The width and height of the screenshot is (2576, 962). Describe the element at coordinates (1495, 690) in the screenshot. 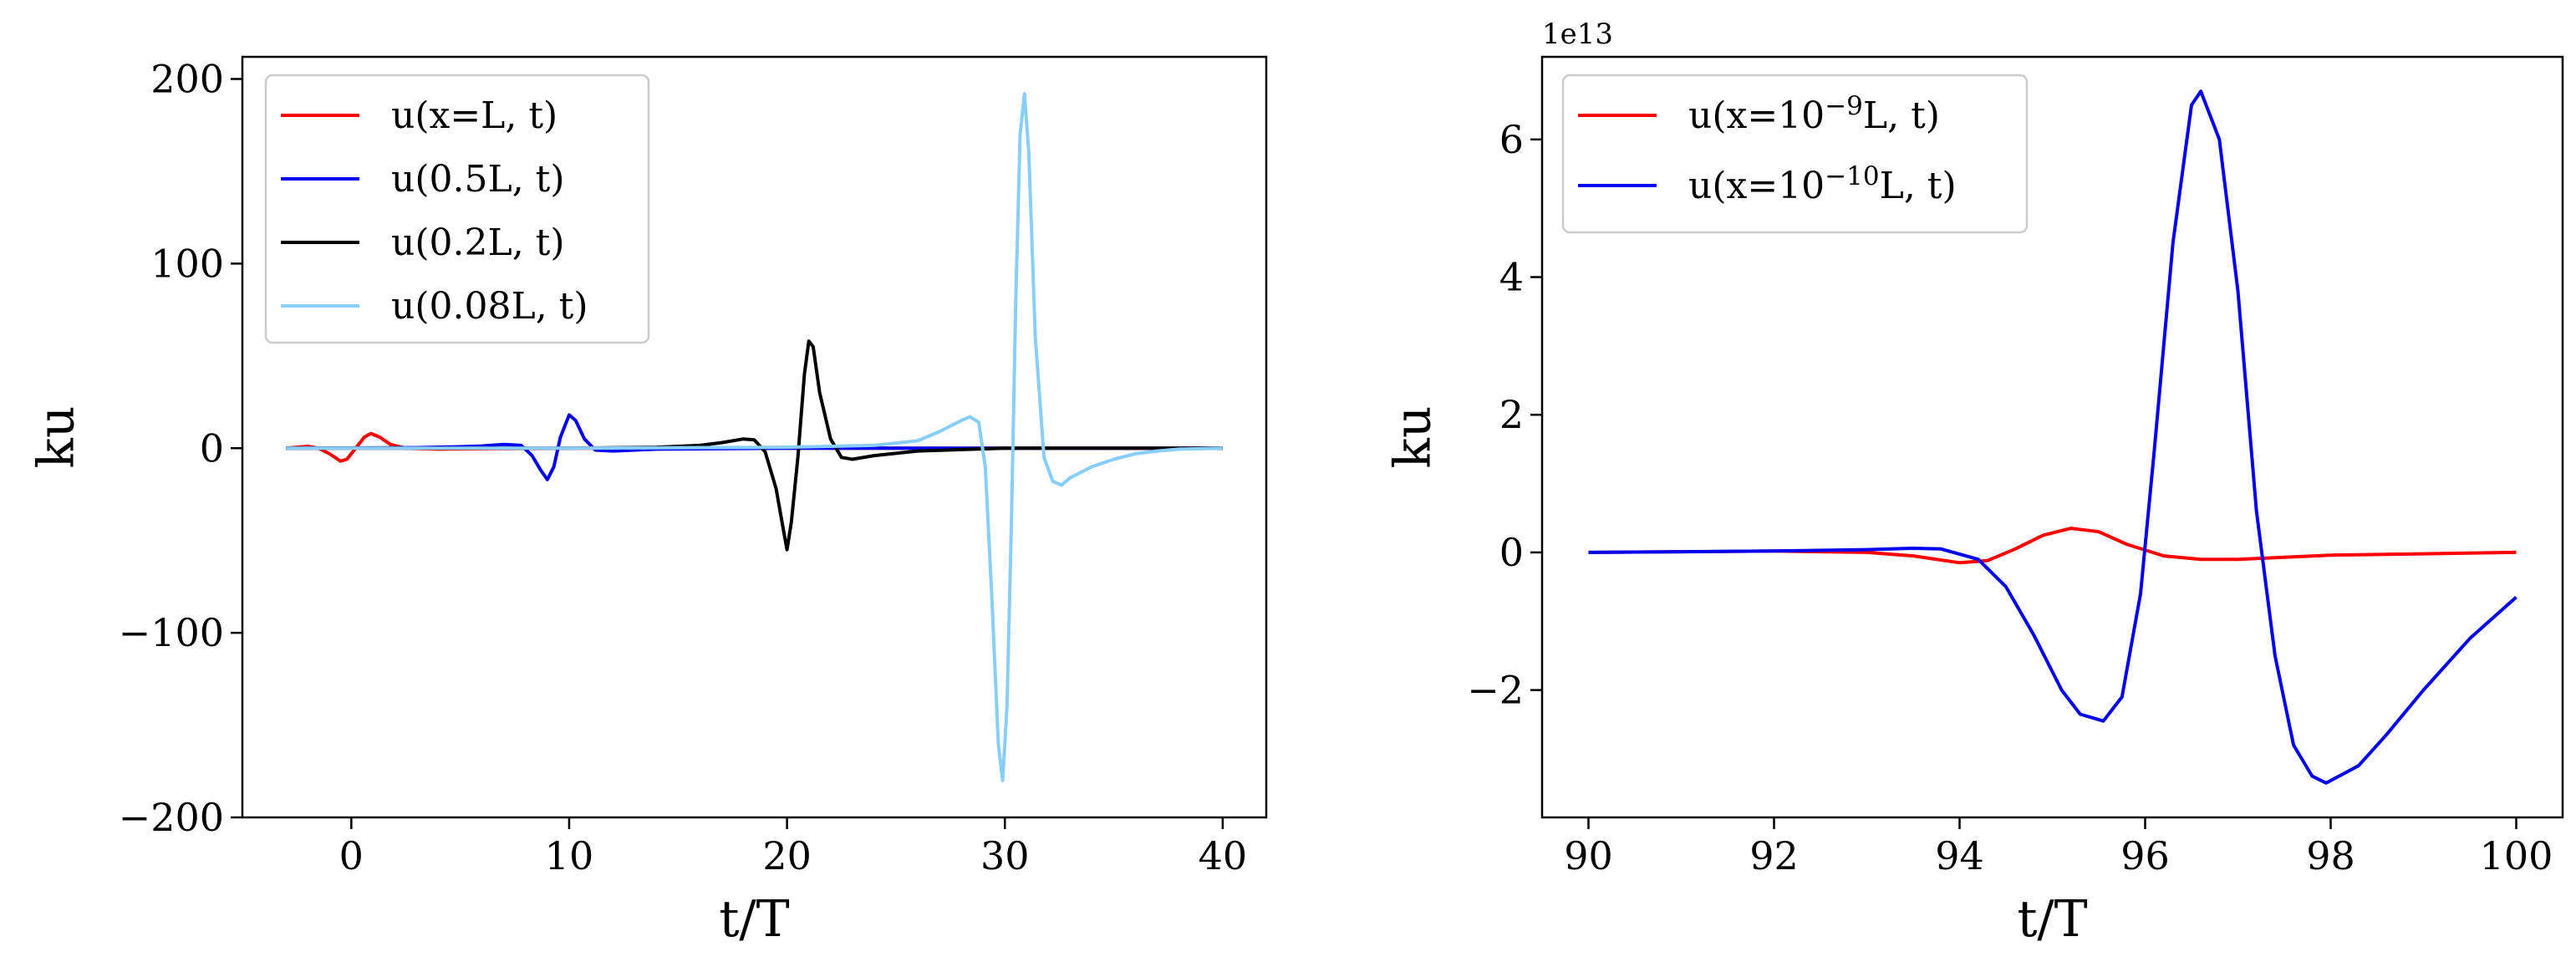

I see `chart1-y-tick-label-0: −2` at that location.